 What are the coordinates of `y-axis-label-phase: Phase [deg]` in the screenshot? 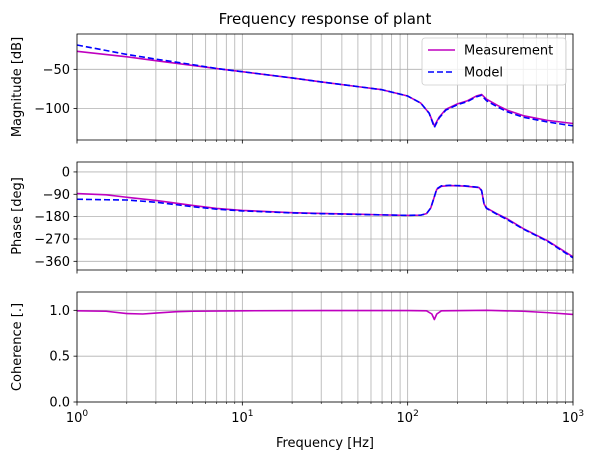 It's located at (17, 216).